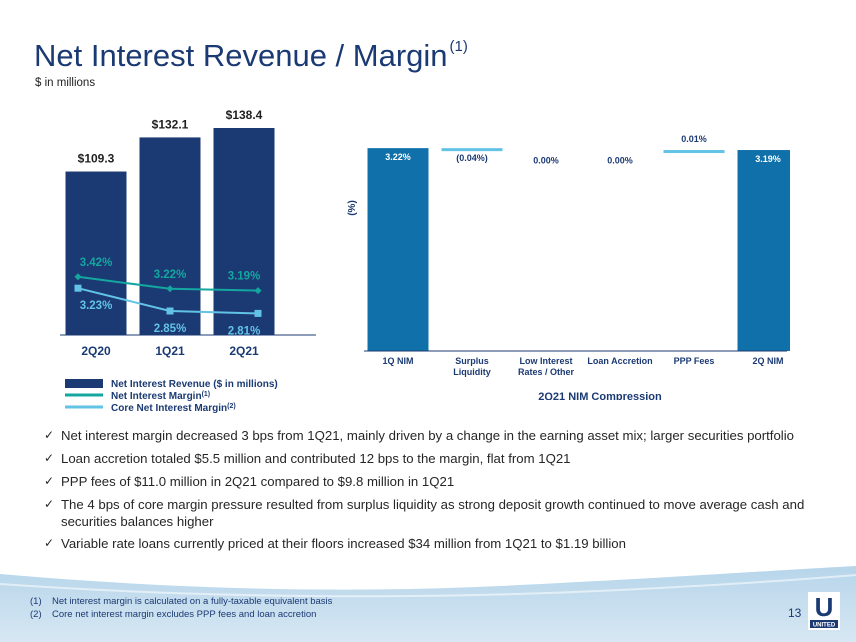 The image size is (856, 642). What do you see at coordinates (170, 329) in the screenshot?
I see `core-nim-value-label: 2.85%` at bounding box center [170, 329].